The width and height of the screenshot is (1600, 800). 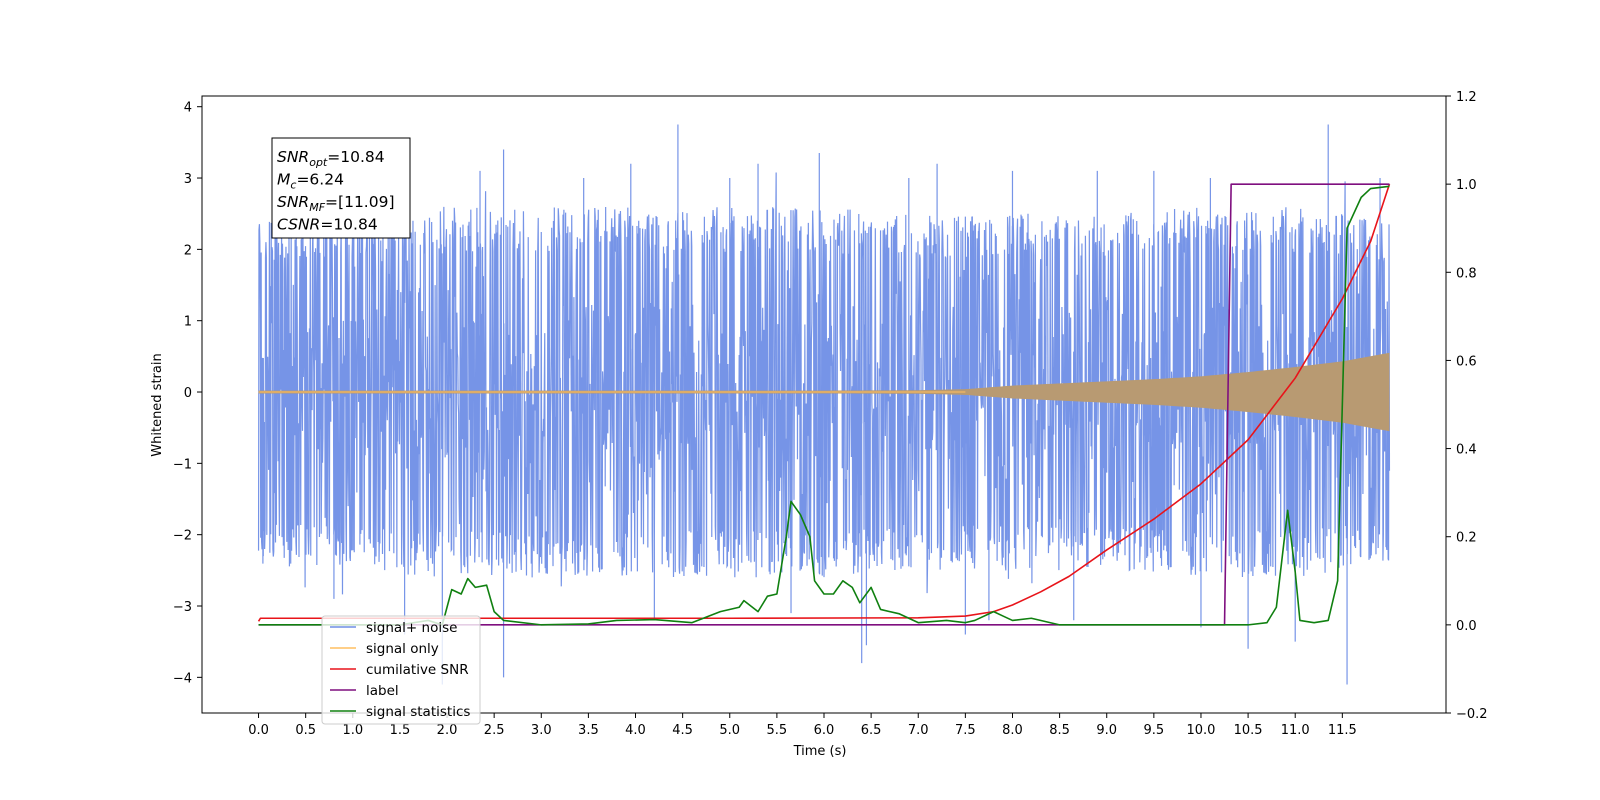 I want to click on annotation-frame, so click(x=341, y=188).